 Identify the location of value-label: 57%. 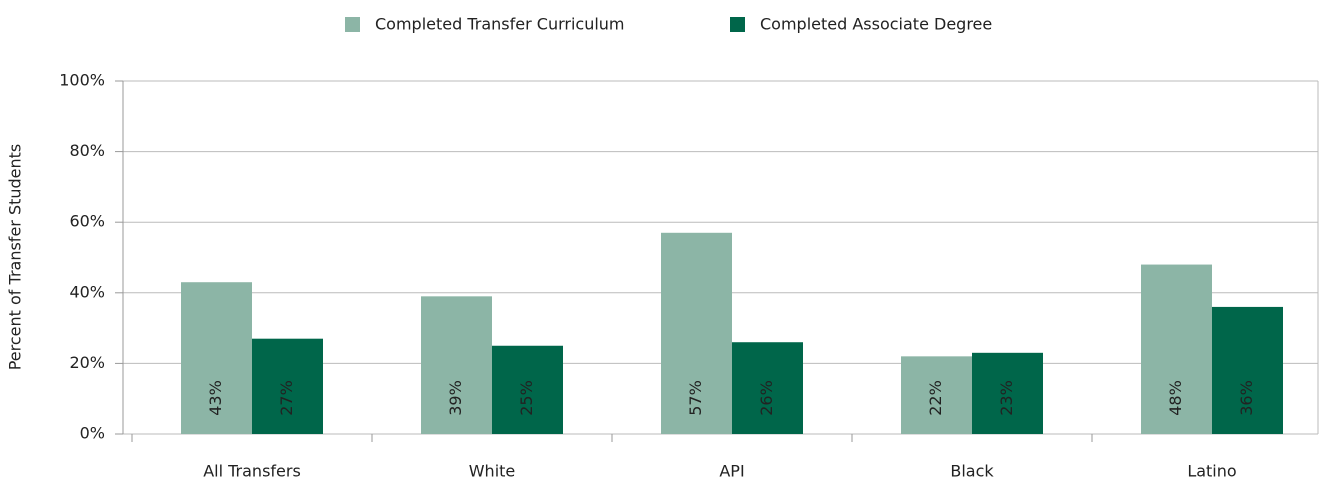
(695, 398).